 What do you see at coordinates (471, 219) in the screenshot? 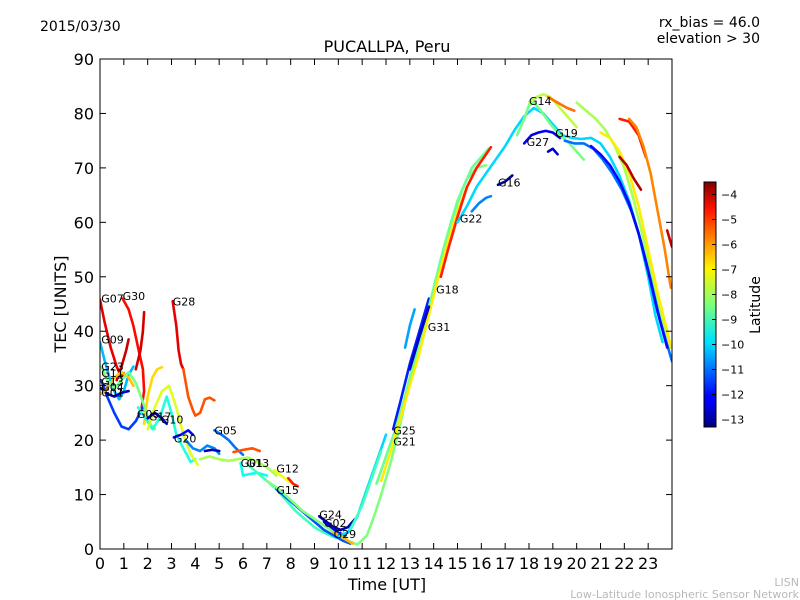
I see `satellite-label: G22` at bounding box center [471, 219].